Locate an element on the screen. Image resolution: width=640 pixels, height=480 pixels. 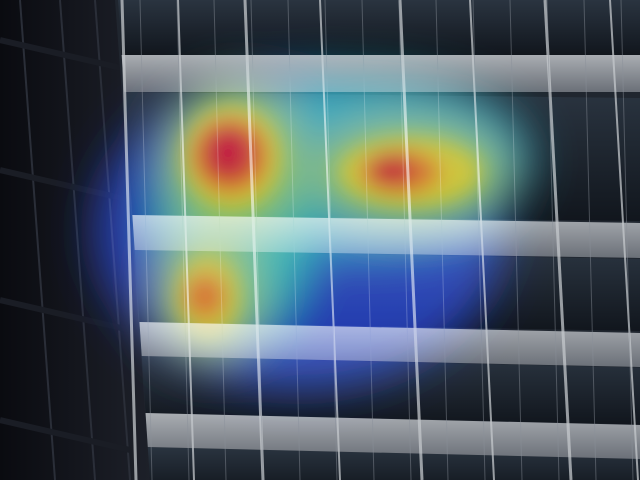
heat-upper-center-red is located at coordinates (392, 170).